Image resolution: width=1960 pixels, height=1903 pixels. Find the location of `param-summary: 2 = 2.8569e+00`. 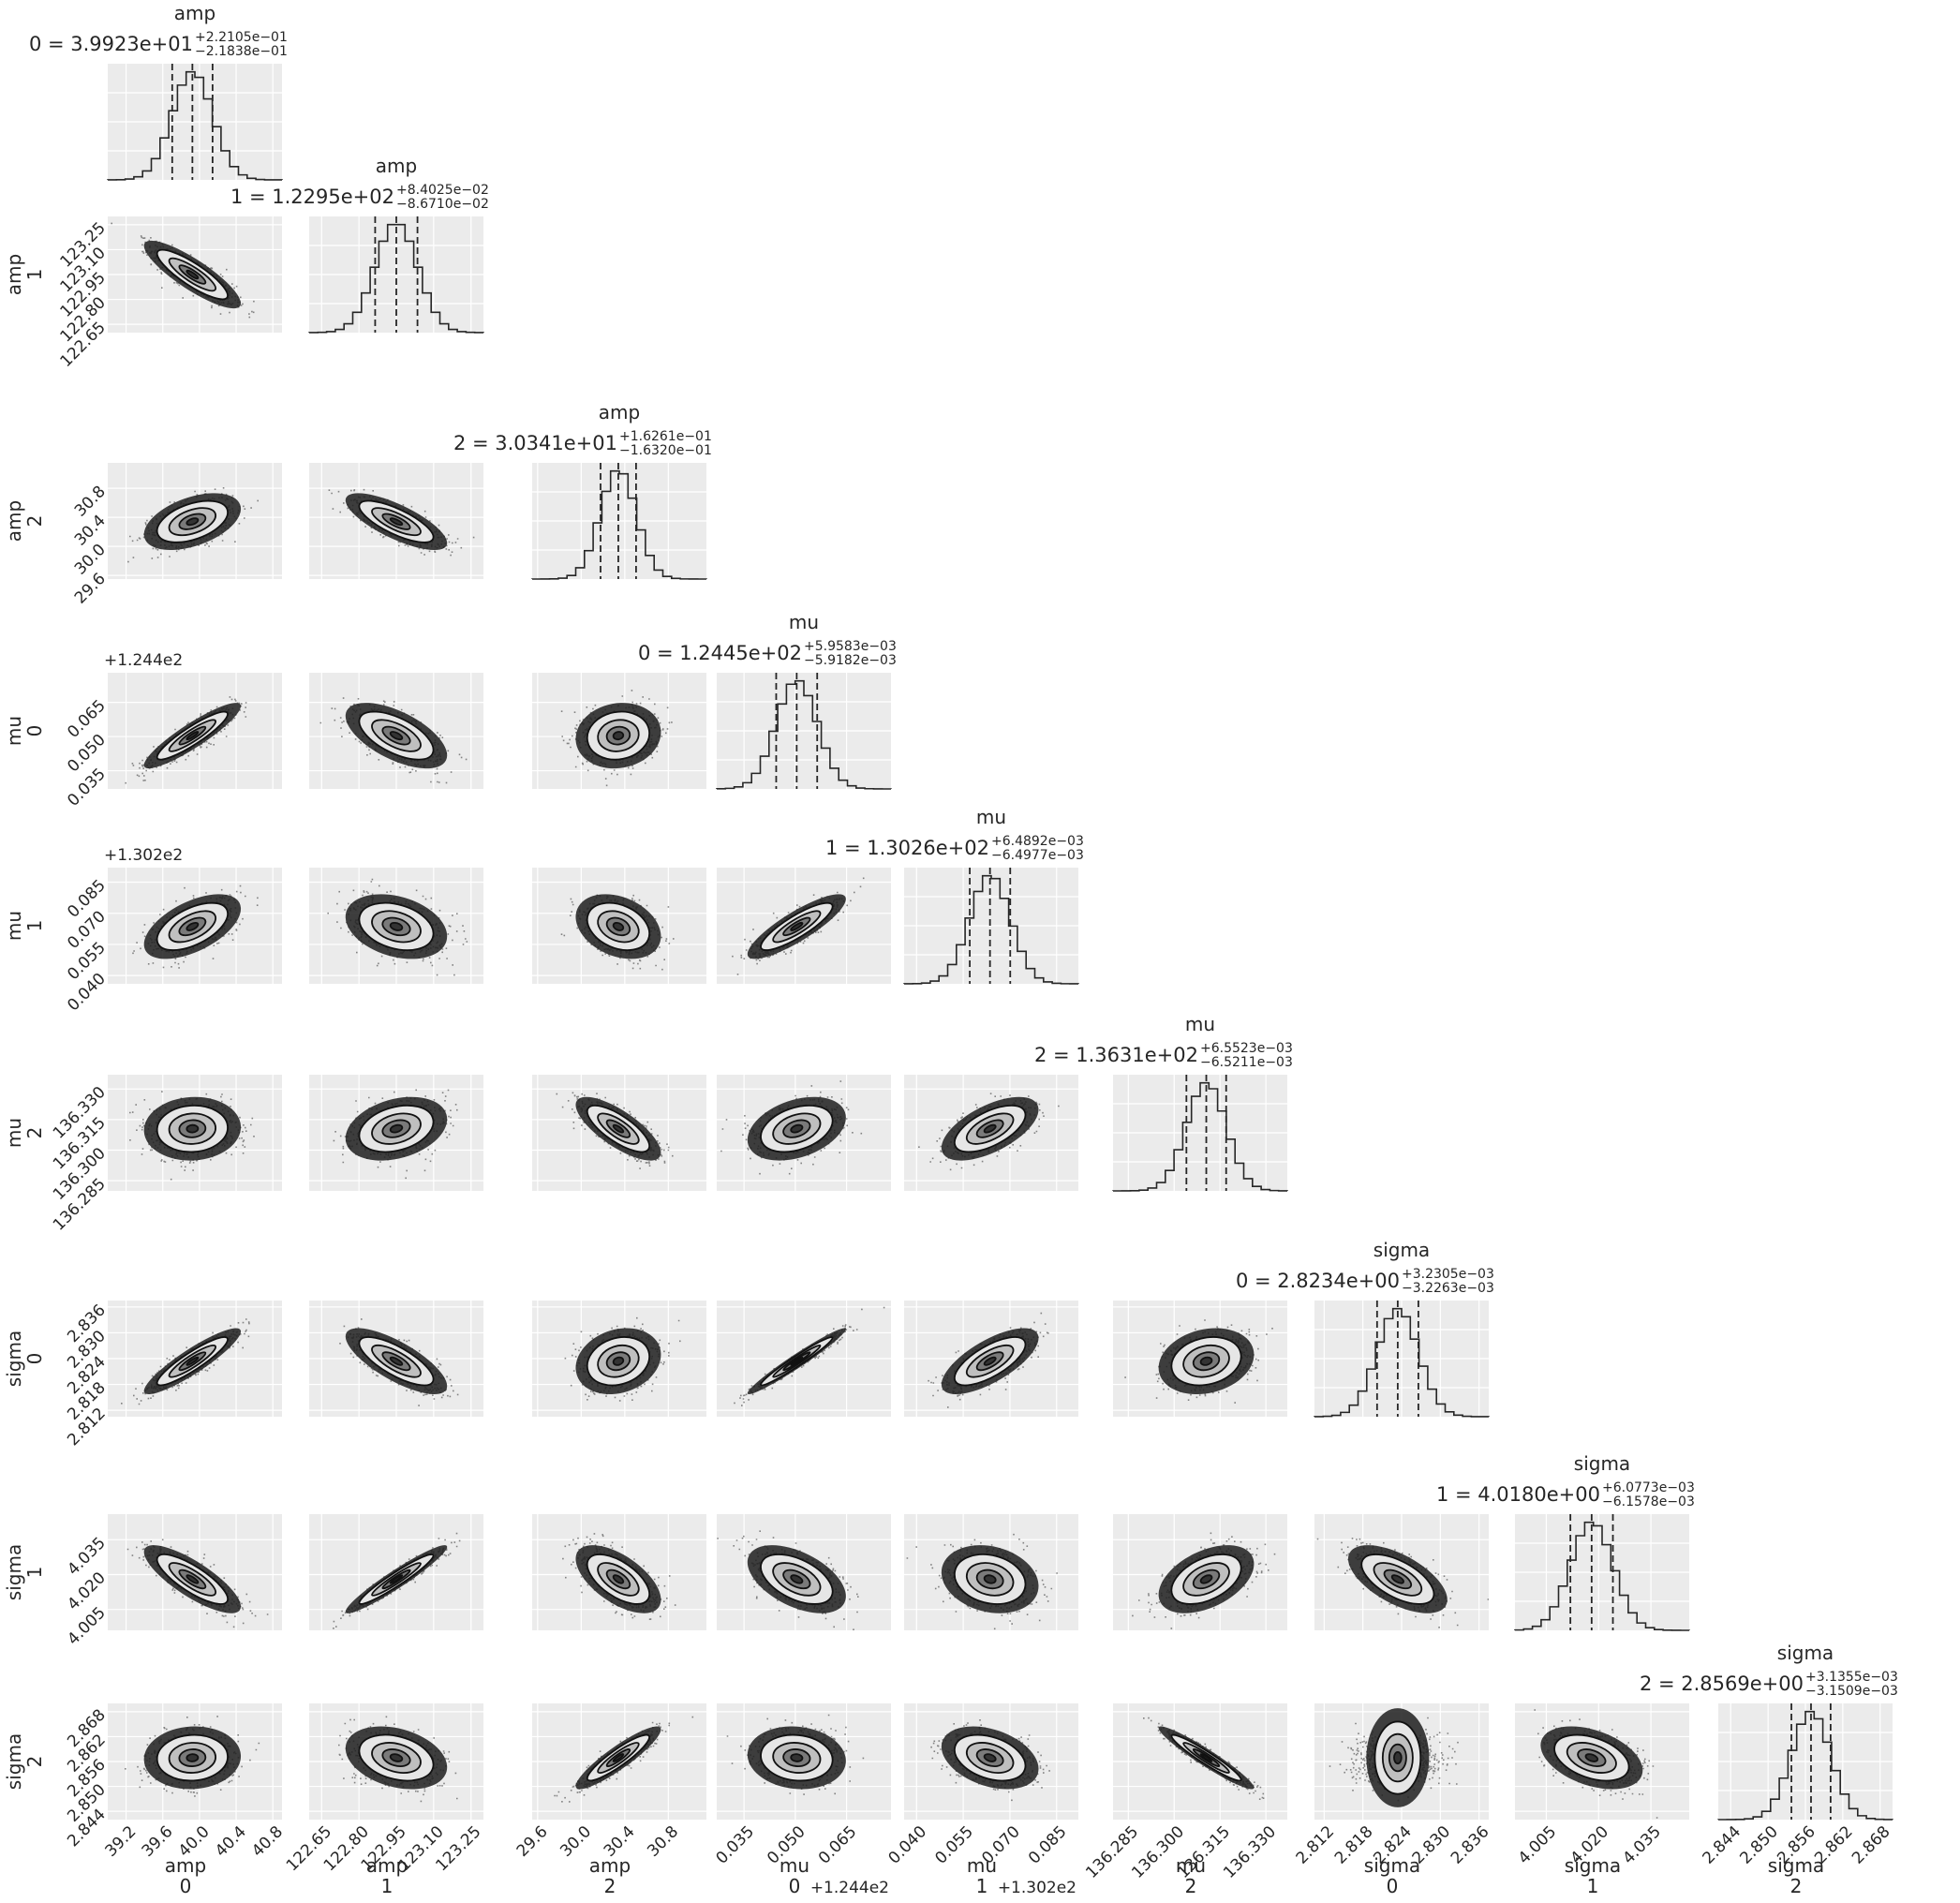

param-summary: 2 = 2.8569e+00 is located at coordinates (1722, 1684).